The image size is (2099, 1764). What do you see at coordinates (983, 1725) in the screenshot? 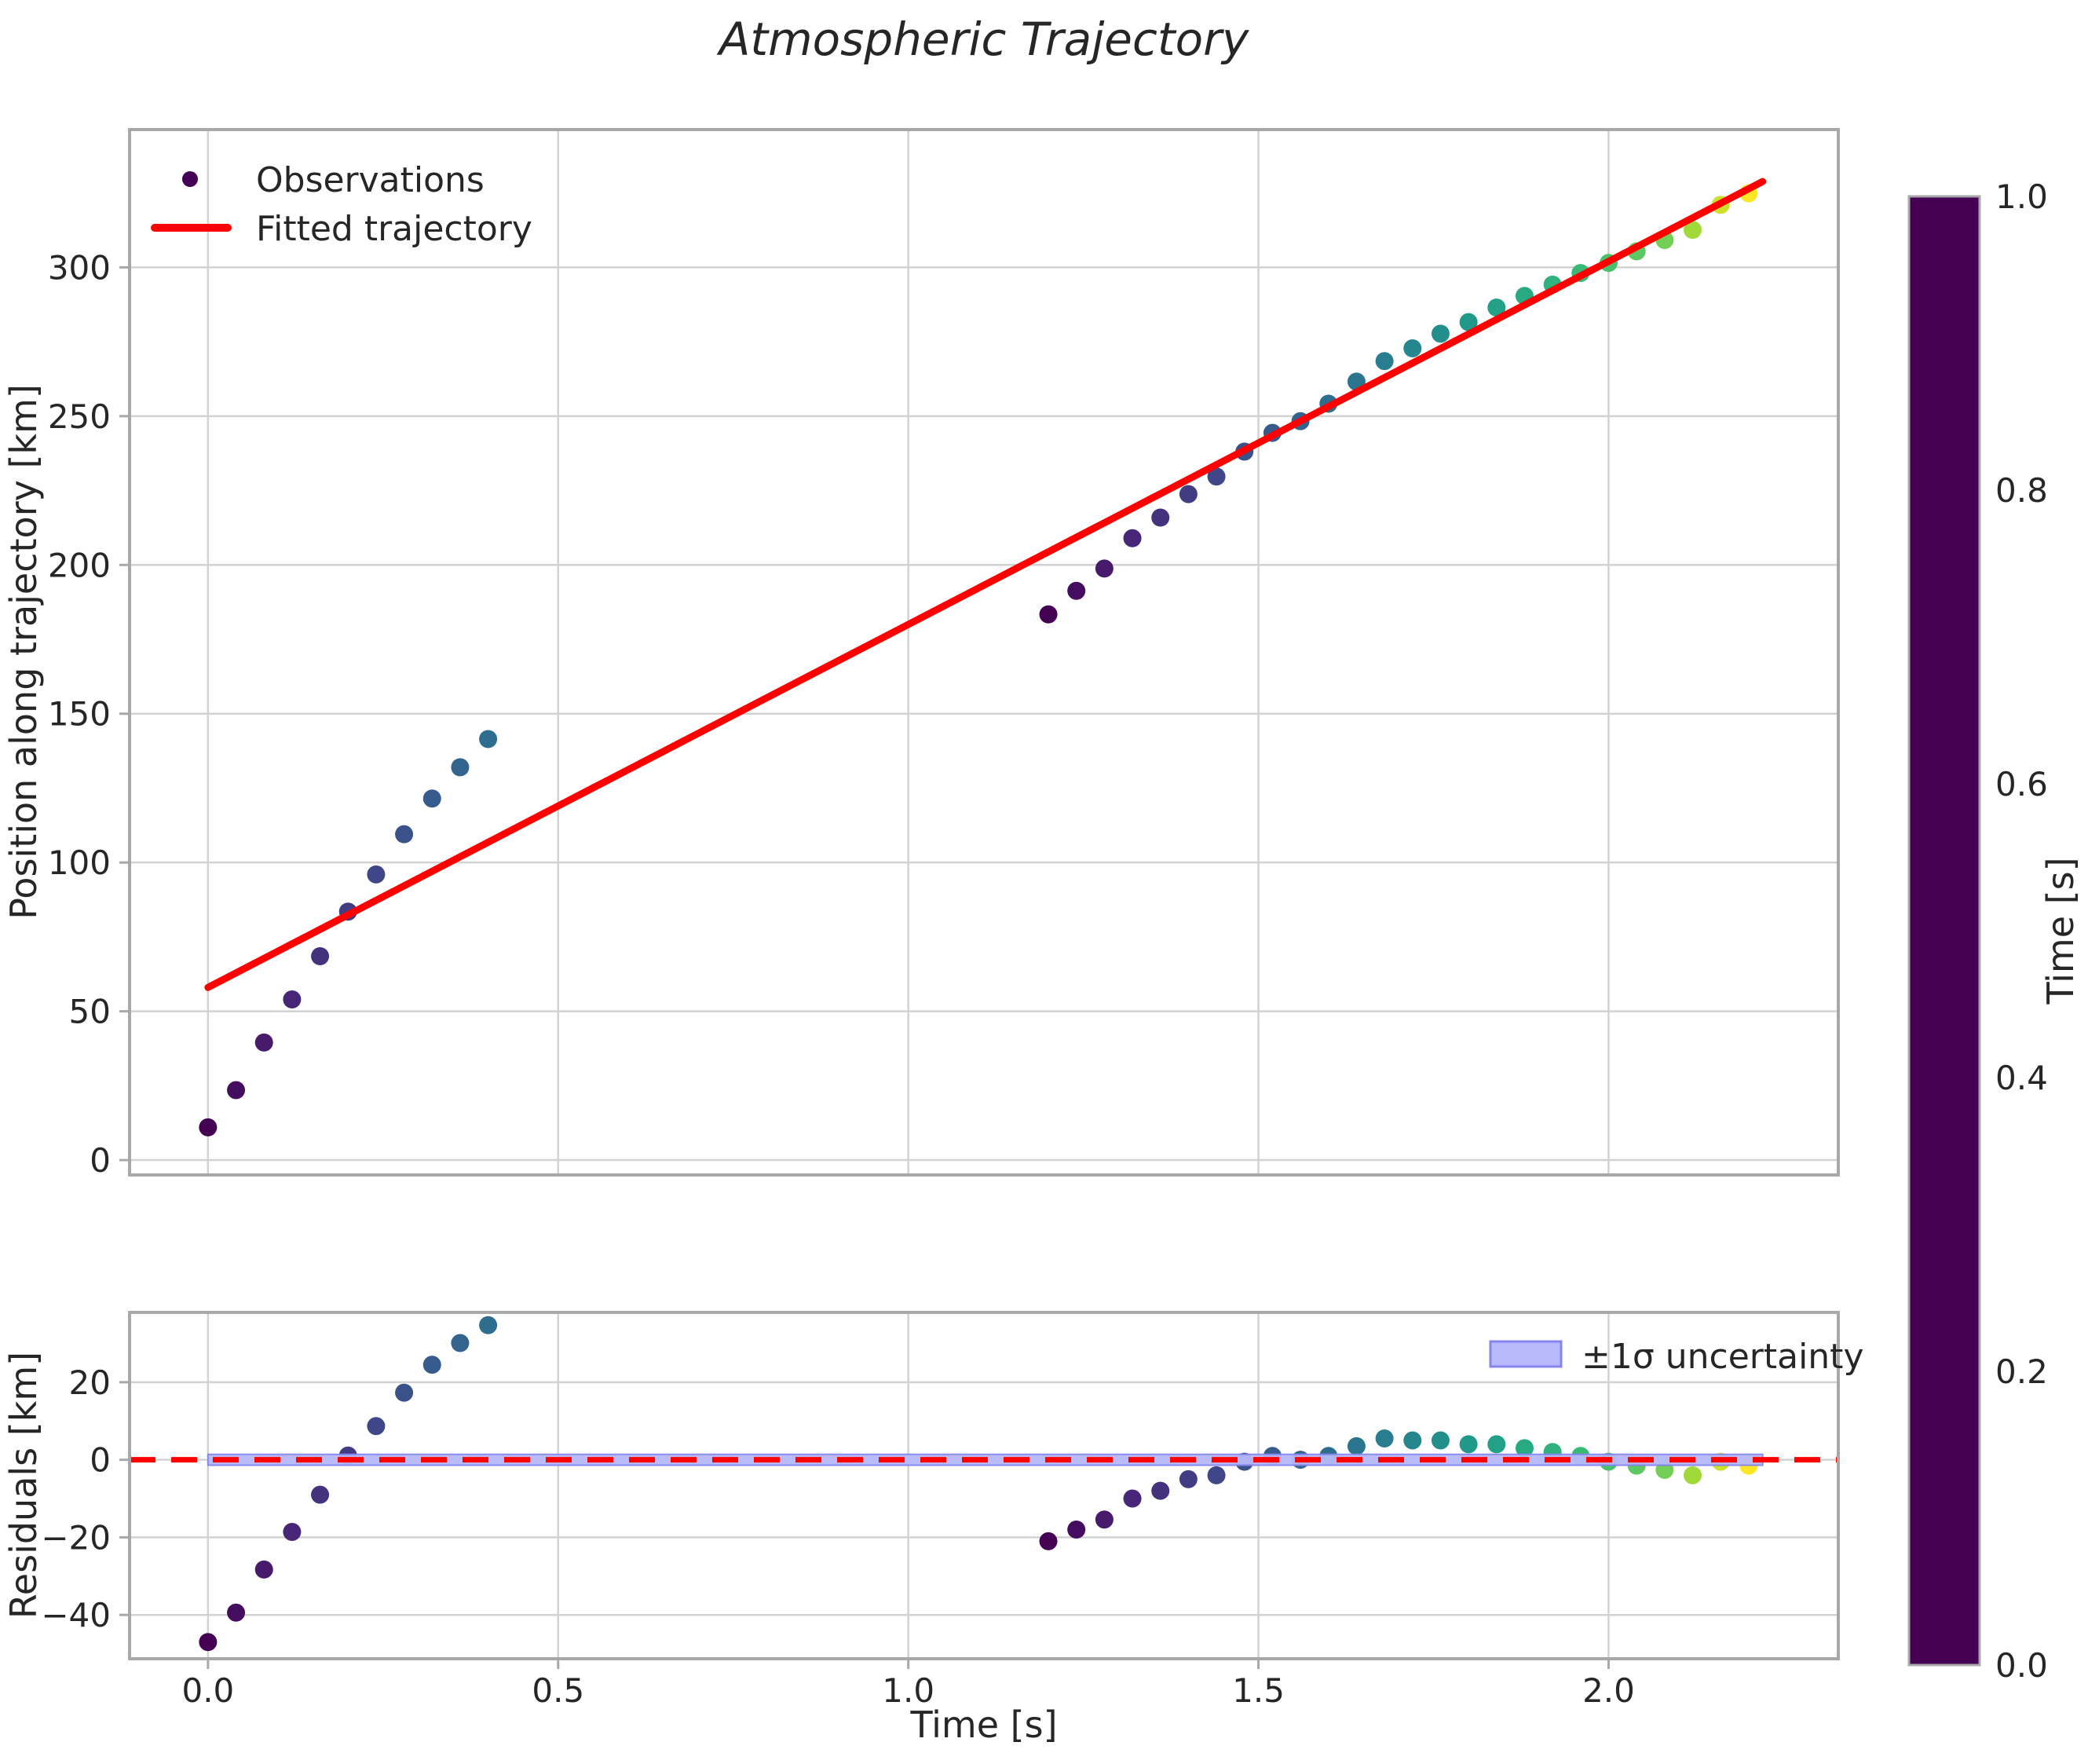
I see `x-axis-label: Time [s]` at bounding box center [983, 1725].